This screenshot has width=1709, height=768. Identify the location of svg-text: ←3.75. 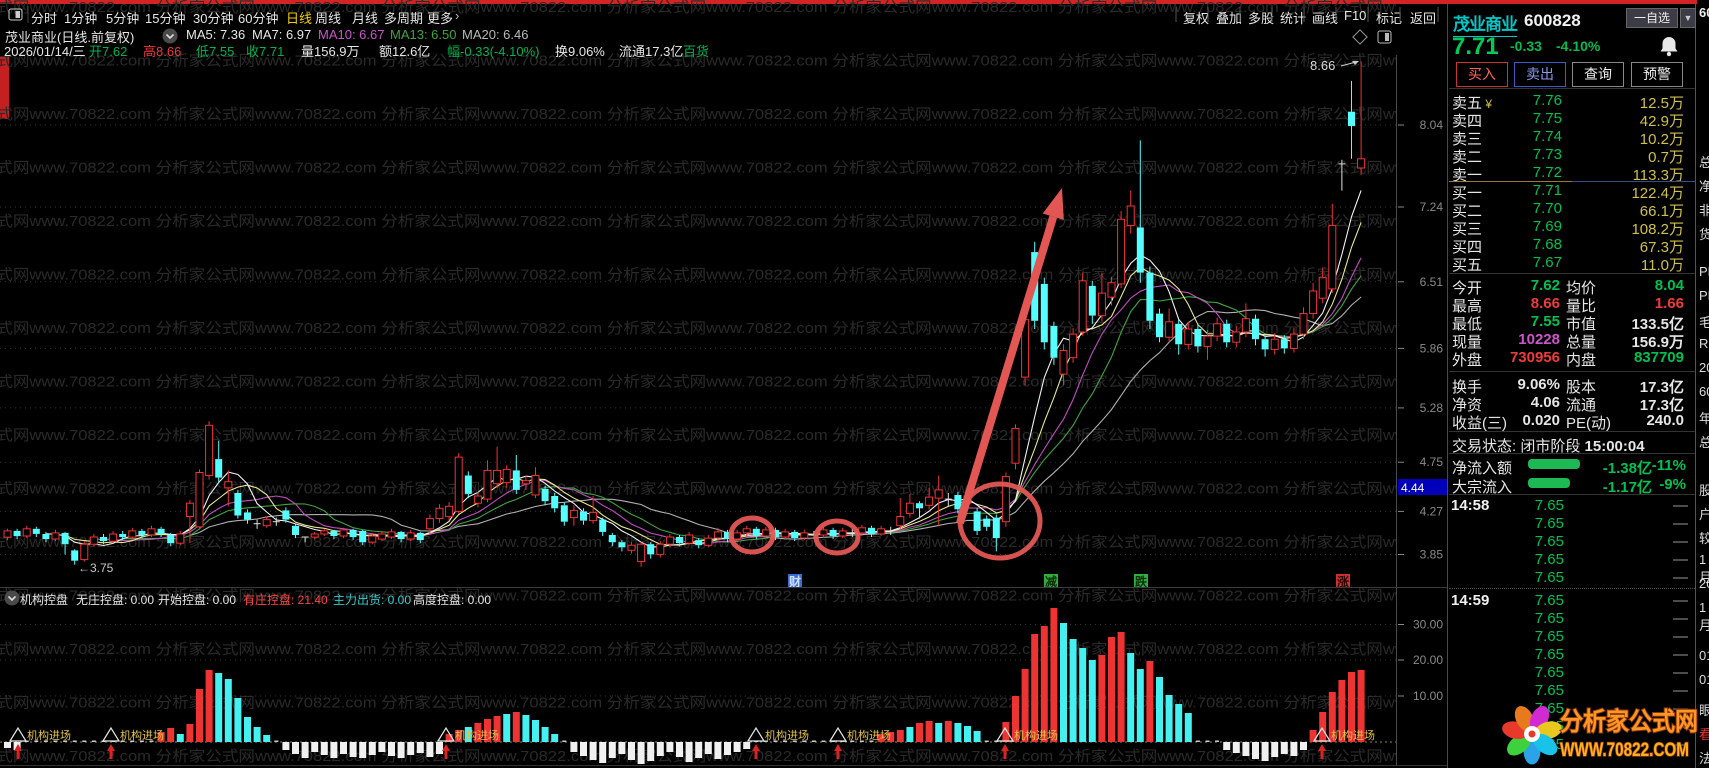
(96, 568).